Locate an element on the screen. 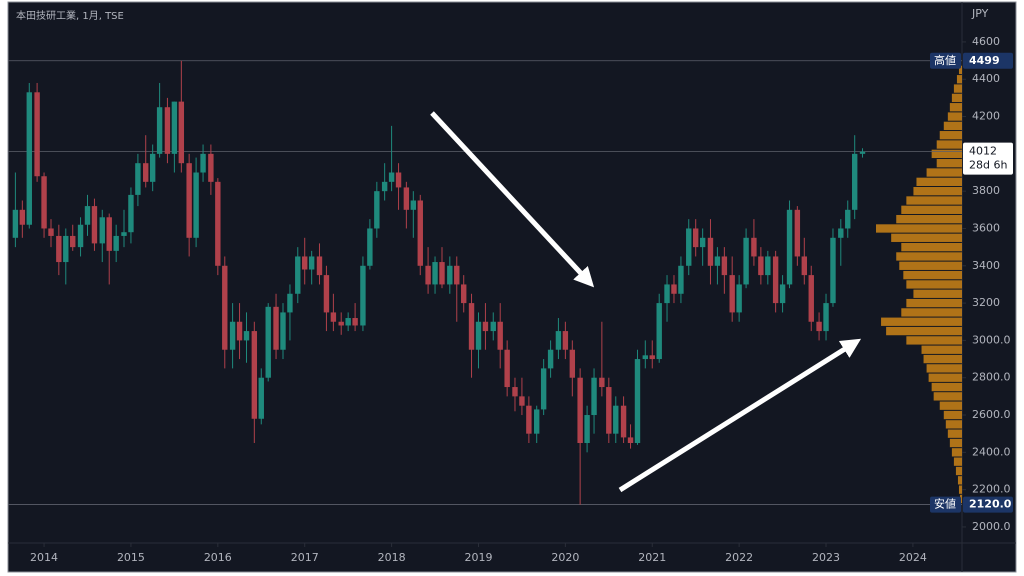 The image size is (1024, 576). x-tick-label: 2021 is located at coordinates (652, 557).